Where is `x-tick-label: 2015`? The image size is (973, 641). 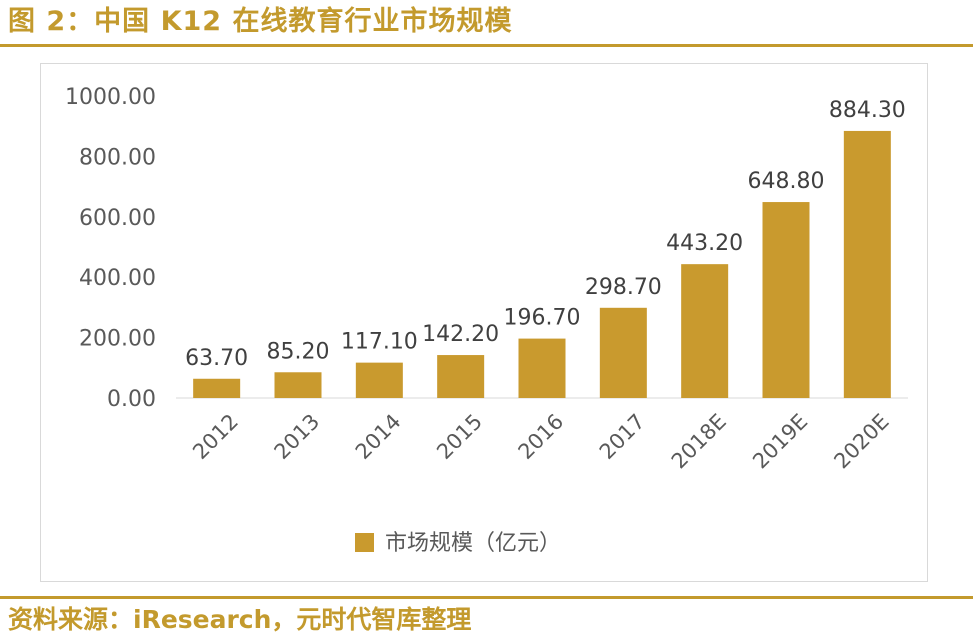 x-tick-label: 2015 is located at coordinates (459, 436).